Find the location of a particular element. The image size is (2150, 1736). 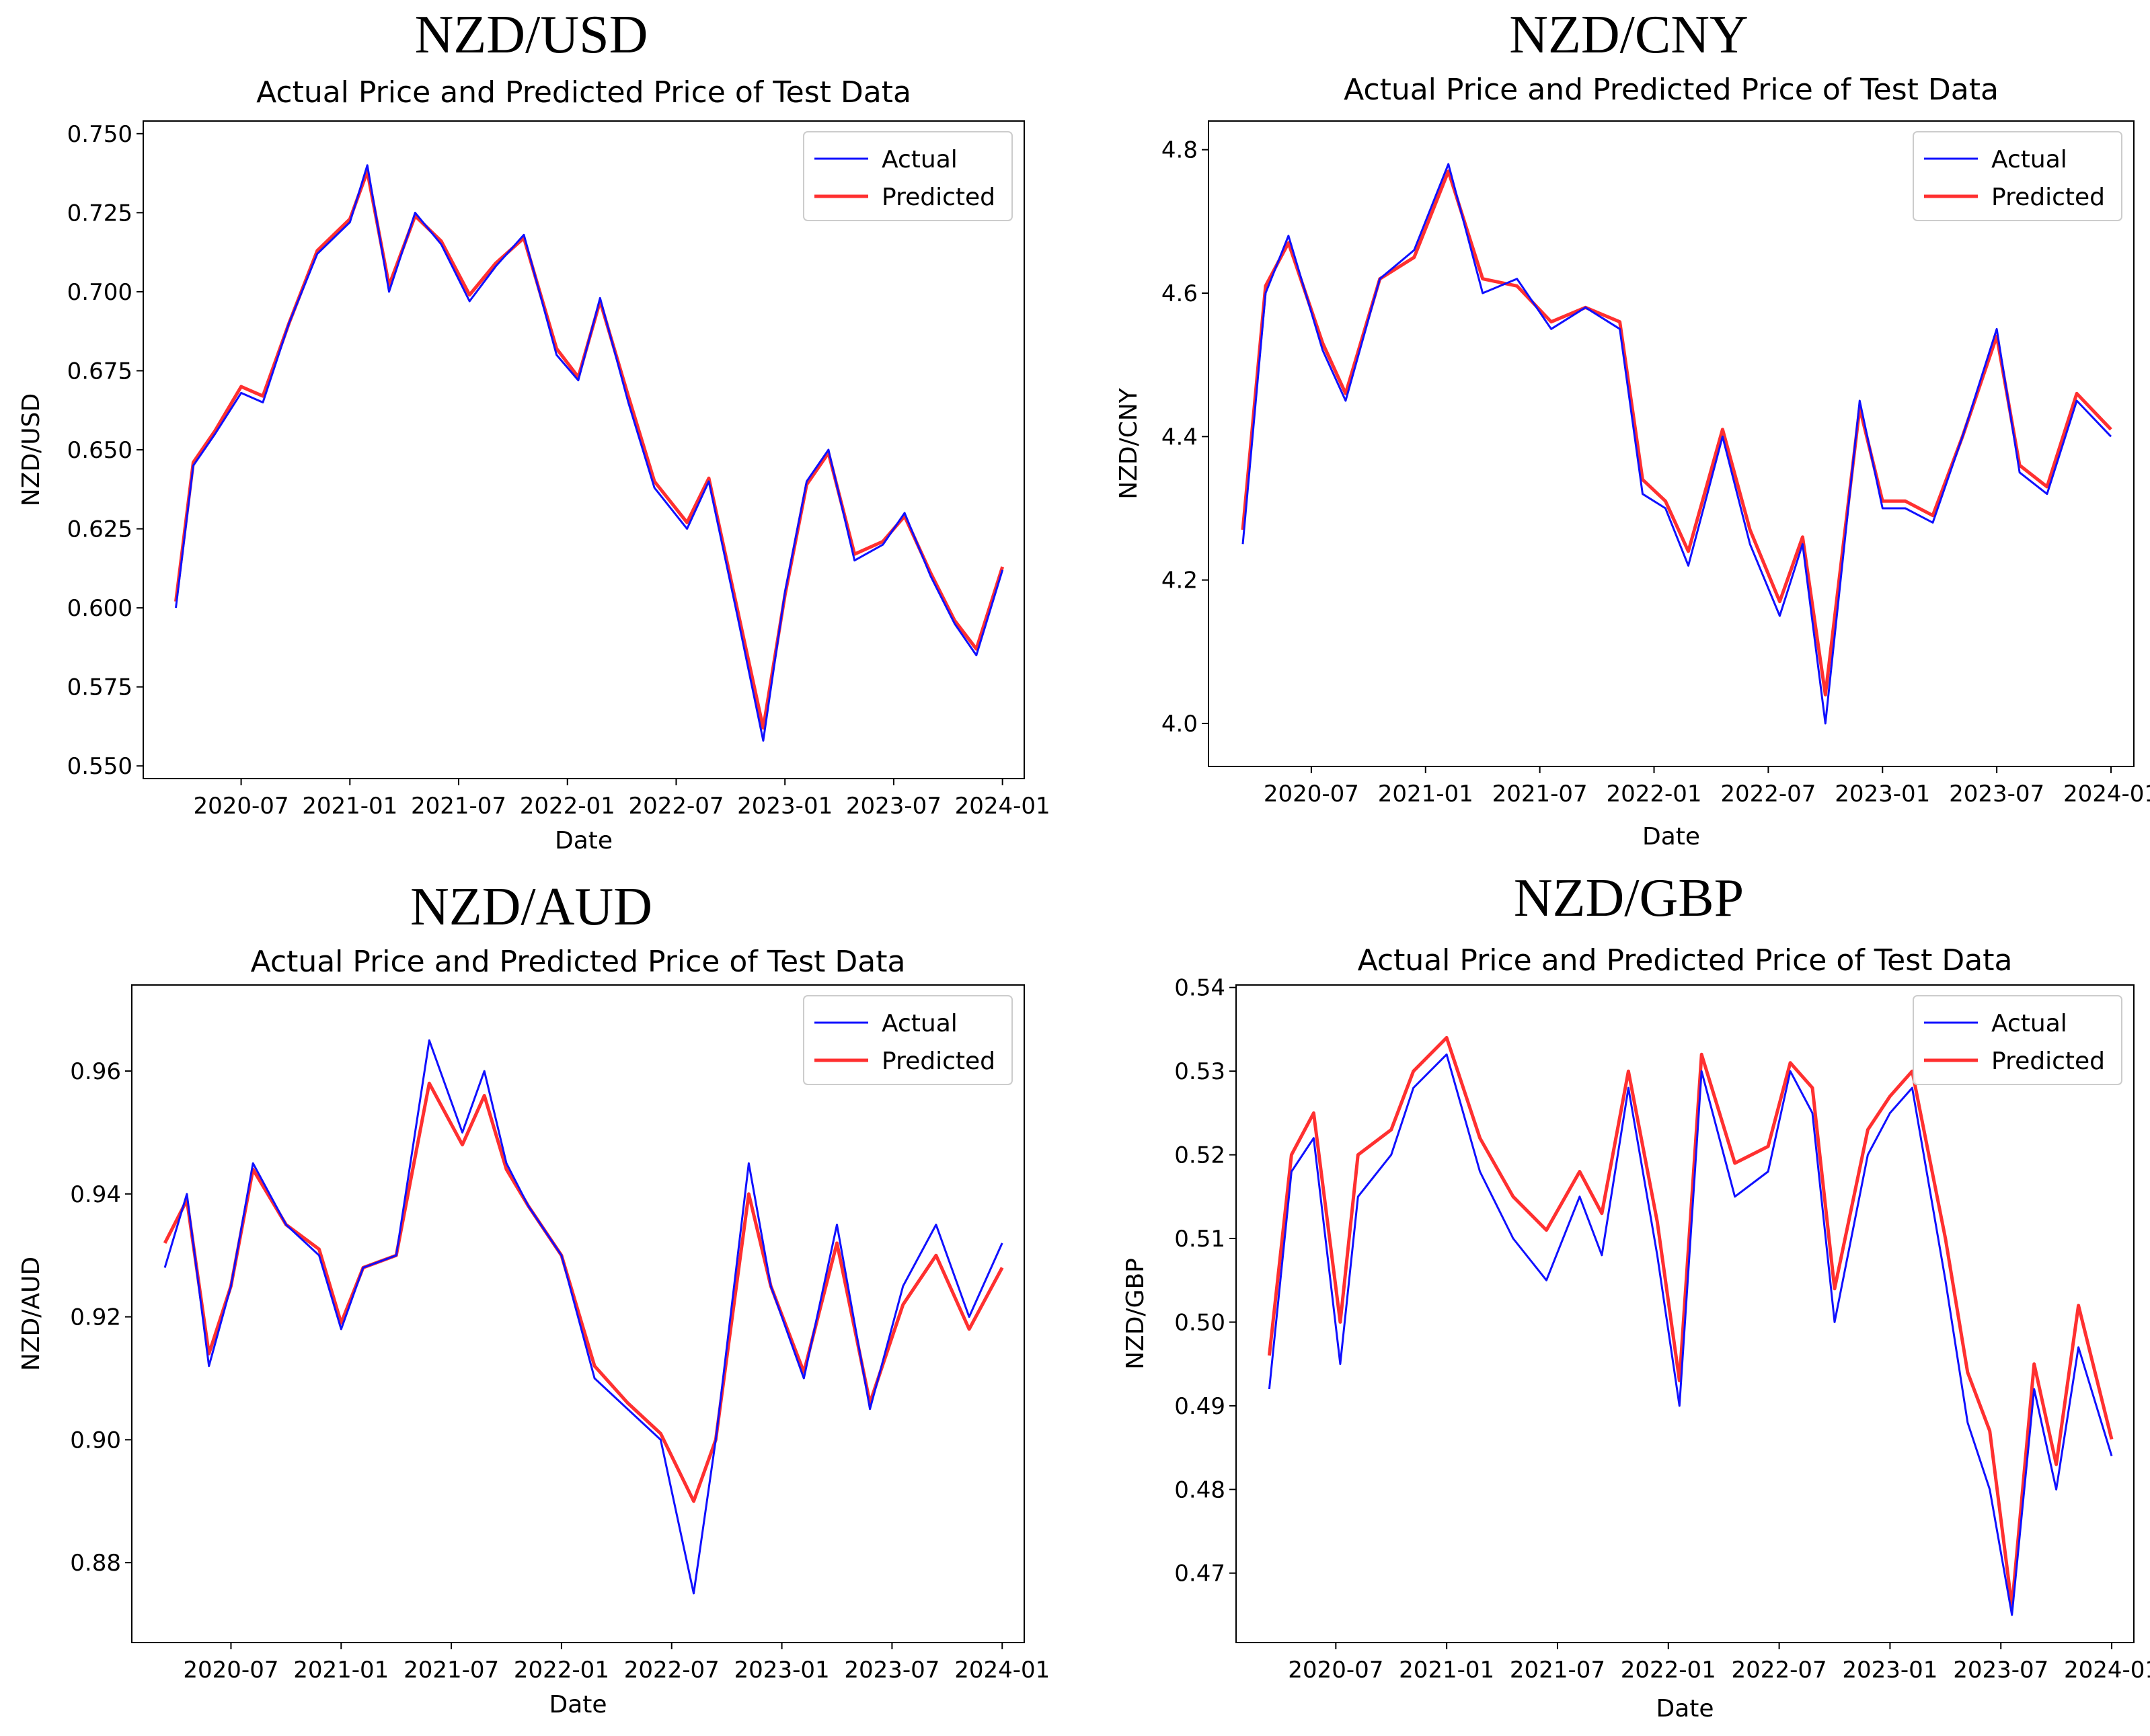

y-tick-label: 0.50 is located at coordinates (1199, 1322).